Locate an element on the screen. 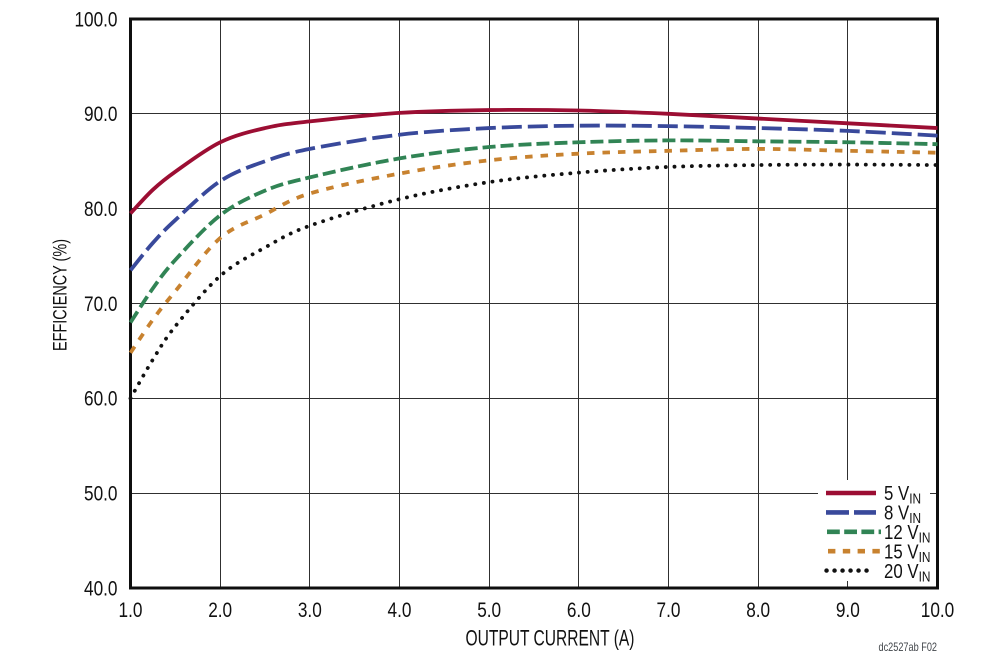 The image size is (989, 663). x-tick-label: 9.0 is located at coordinates (848, 611).